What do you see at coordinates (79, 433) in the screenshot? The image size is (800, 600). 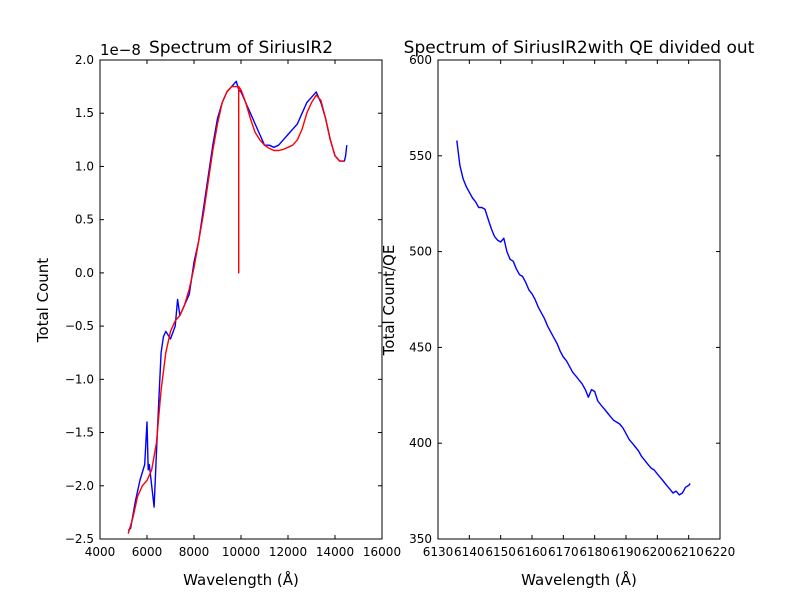 I see `y-tick-label: −1.5` at bounding box center [79, 433].